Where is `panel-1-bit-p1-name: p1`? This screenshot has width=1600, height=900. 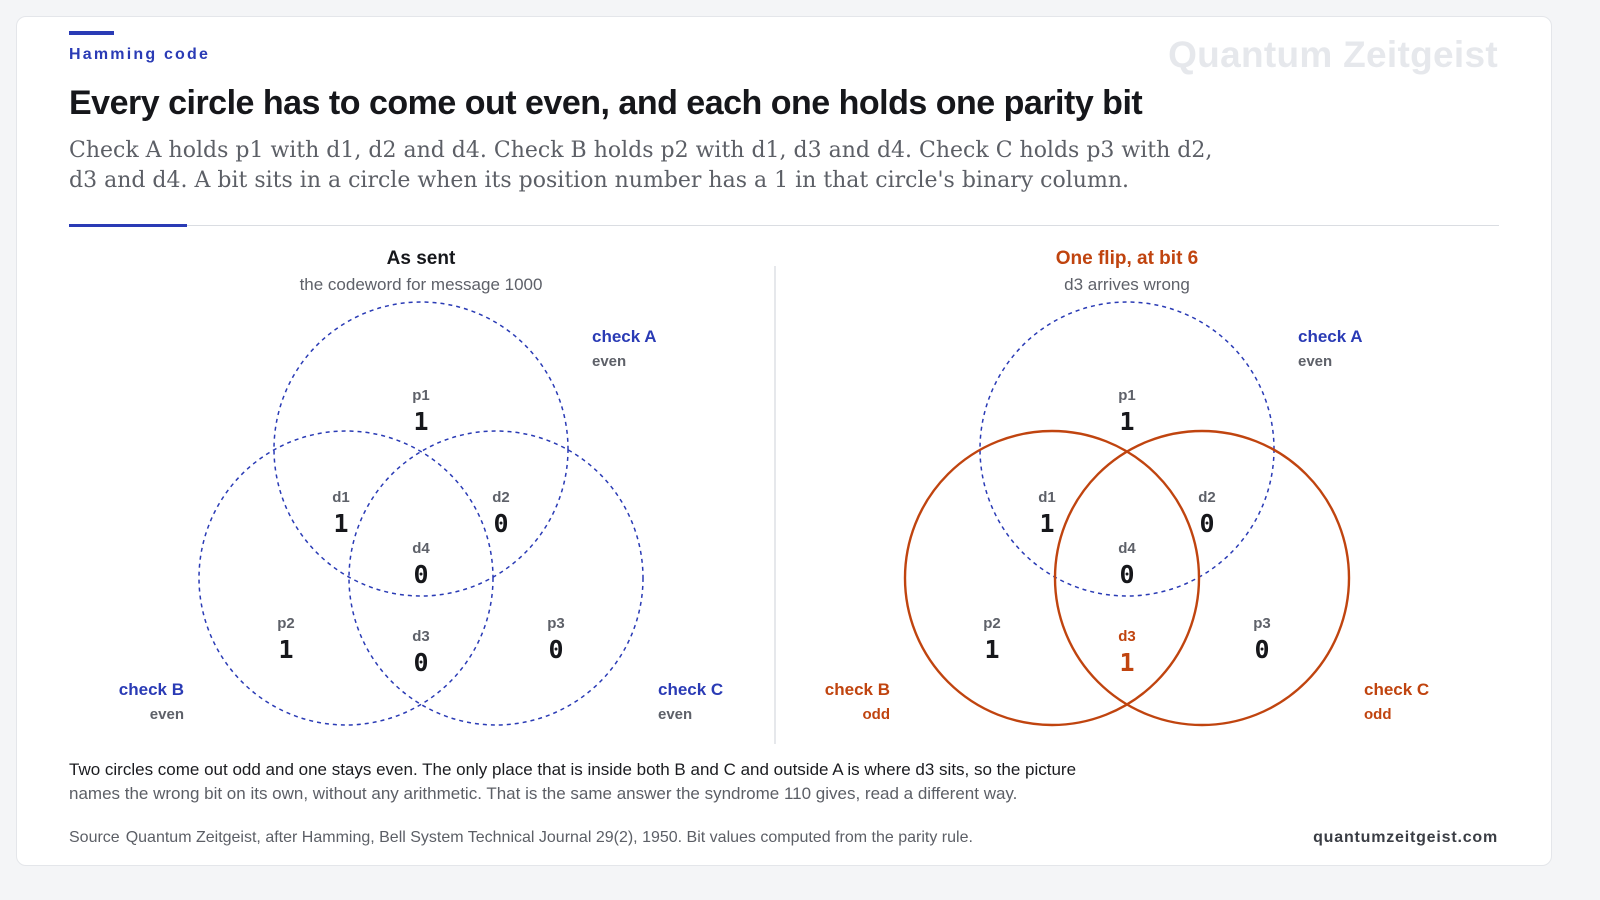
panel-1-bit-p1-name: p1 is located at coordinates (421, 395).